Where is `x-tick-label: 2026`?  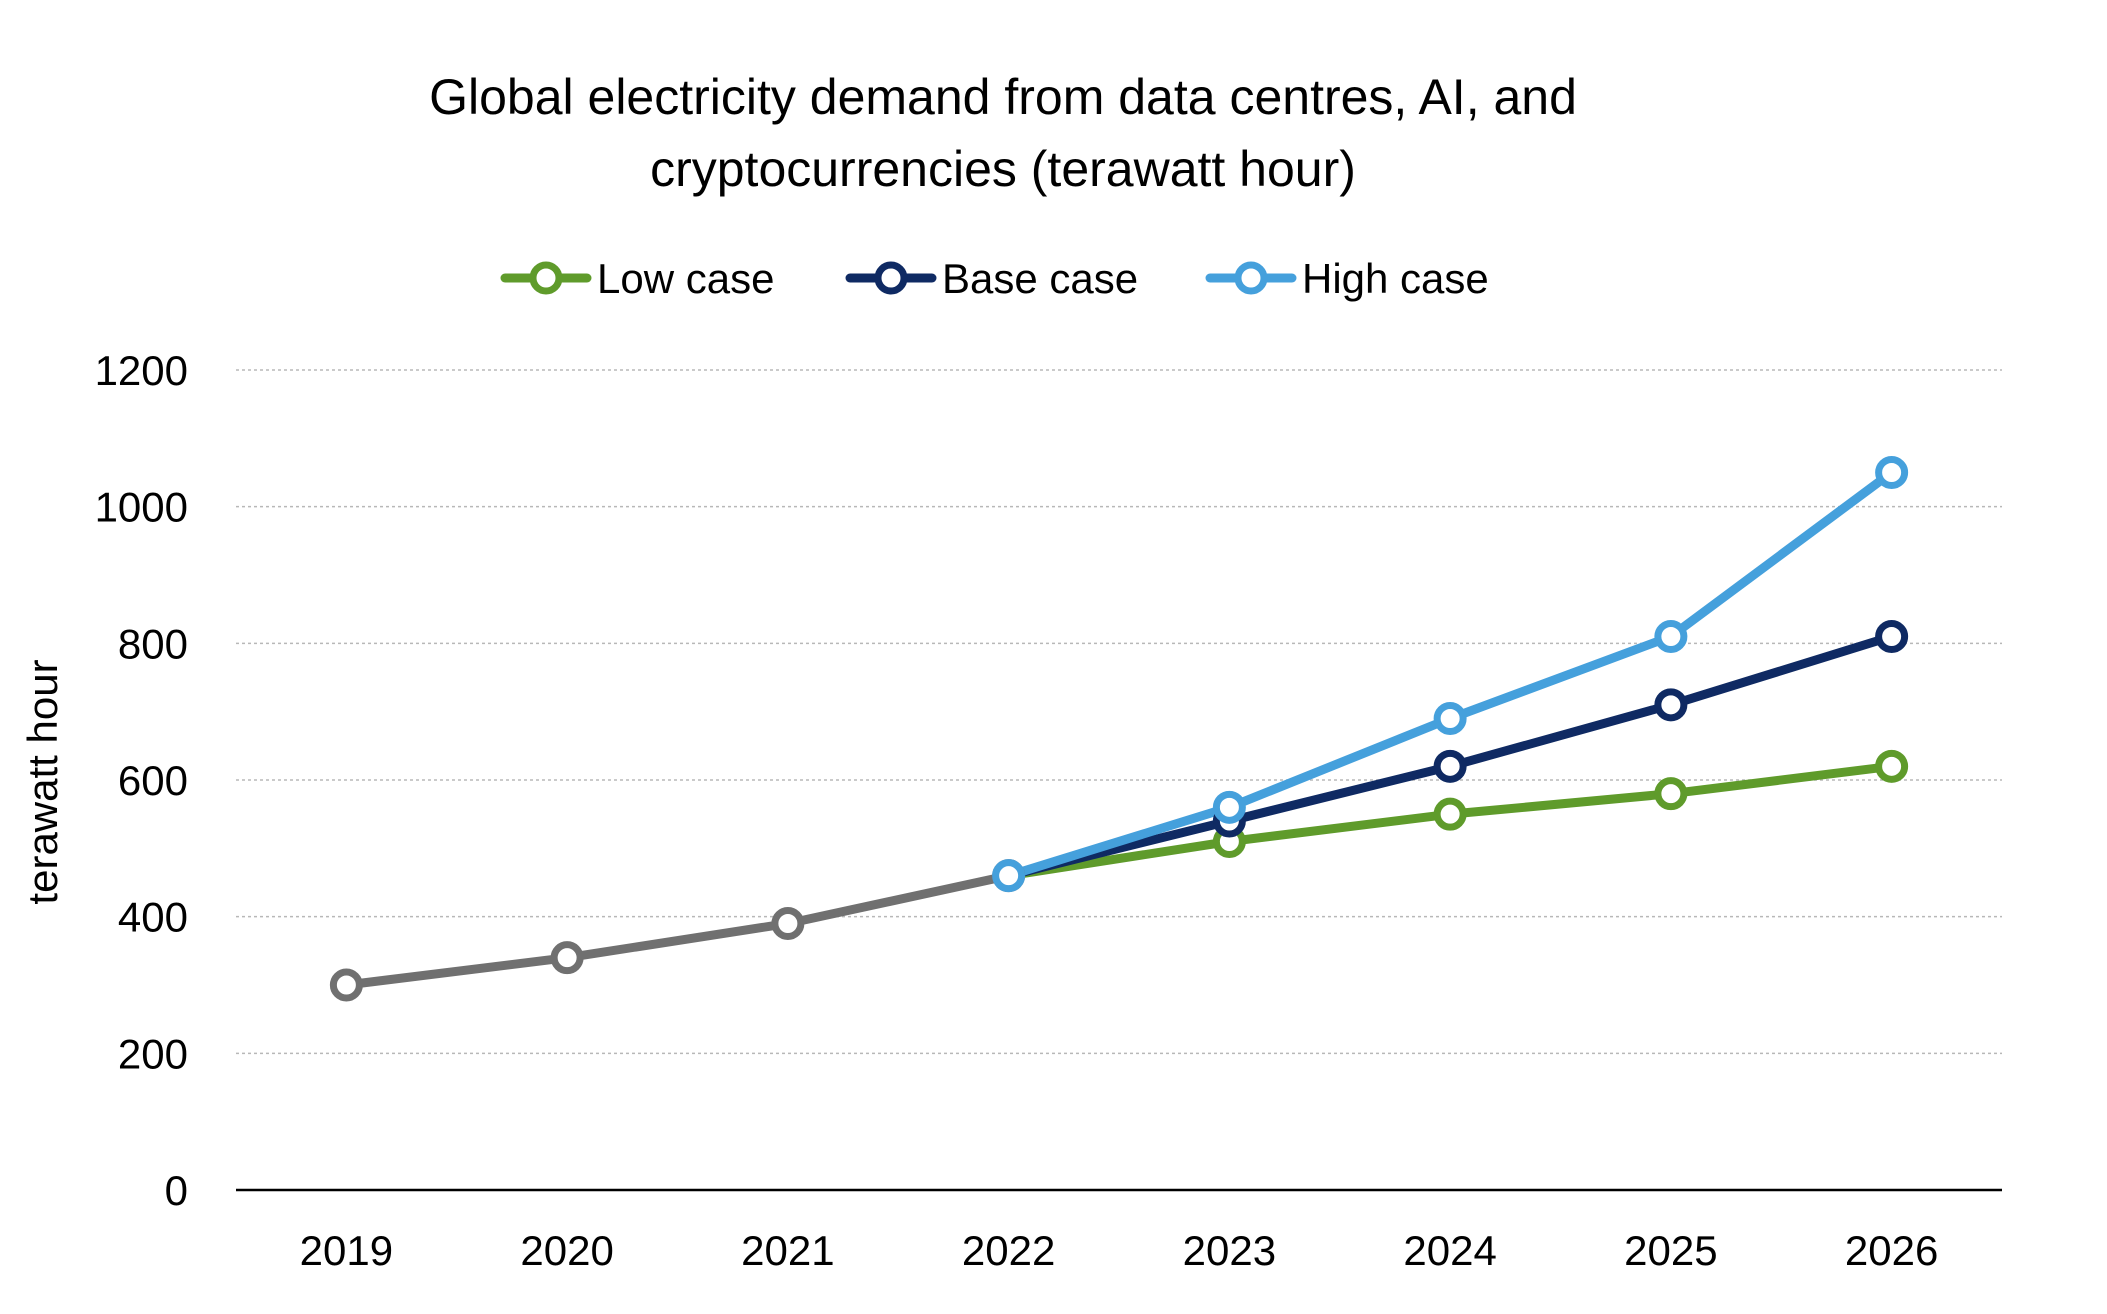
x-tick-label: 2026 is located at coordinates (1891, 1250).